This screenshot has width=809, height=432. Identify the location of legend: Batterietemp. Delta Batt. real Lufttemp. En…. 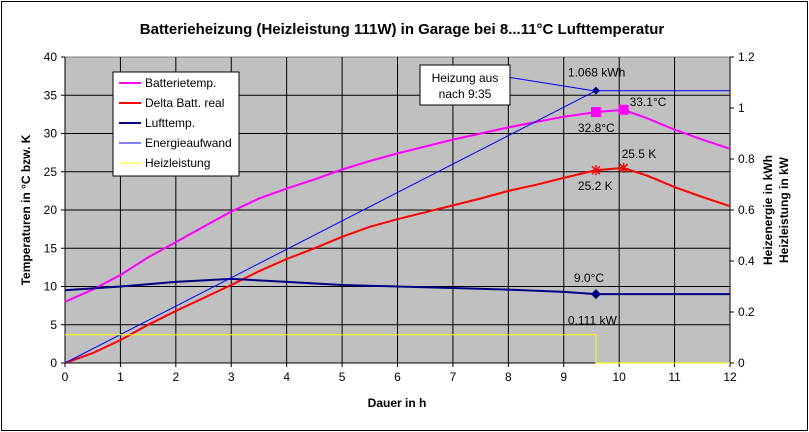
(176, 124).